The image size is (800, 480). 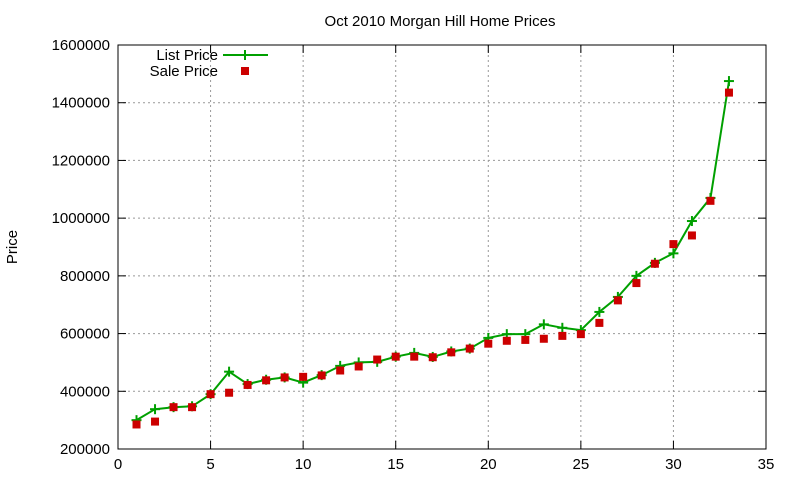 What do you see at coordinates (245, 55) in the screenshot?
I see `legend-marker-list-price` at bounding box center [245, 55].